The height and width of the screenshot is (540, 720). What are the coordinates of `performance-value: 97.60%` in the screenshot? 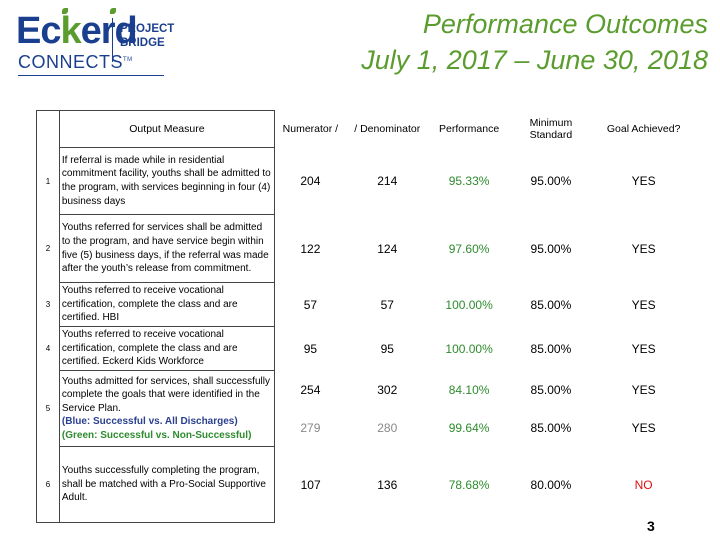 It's located at (469, 248).